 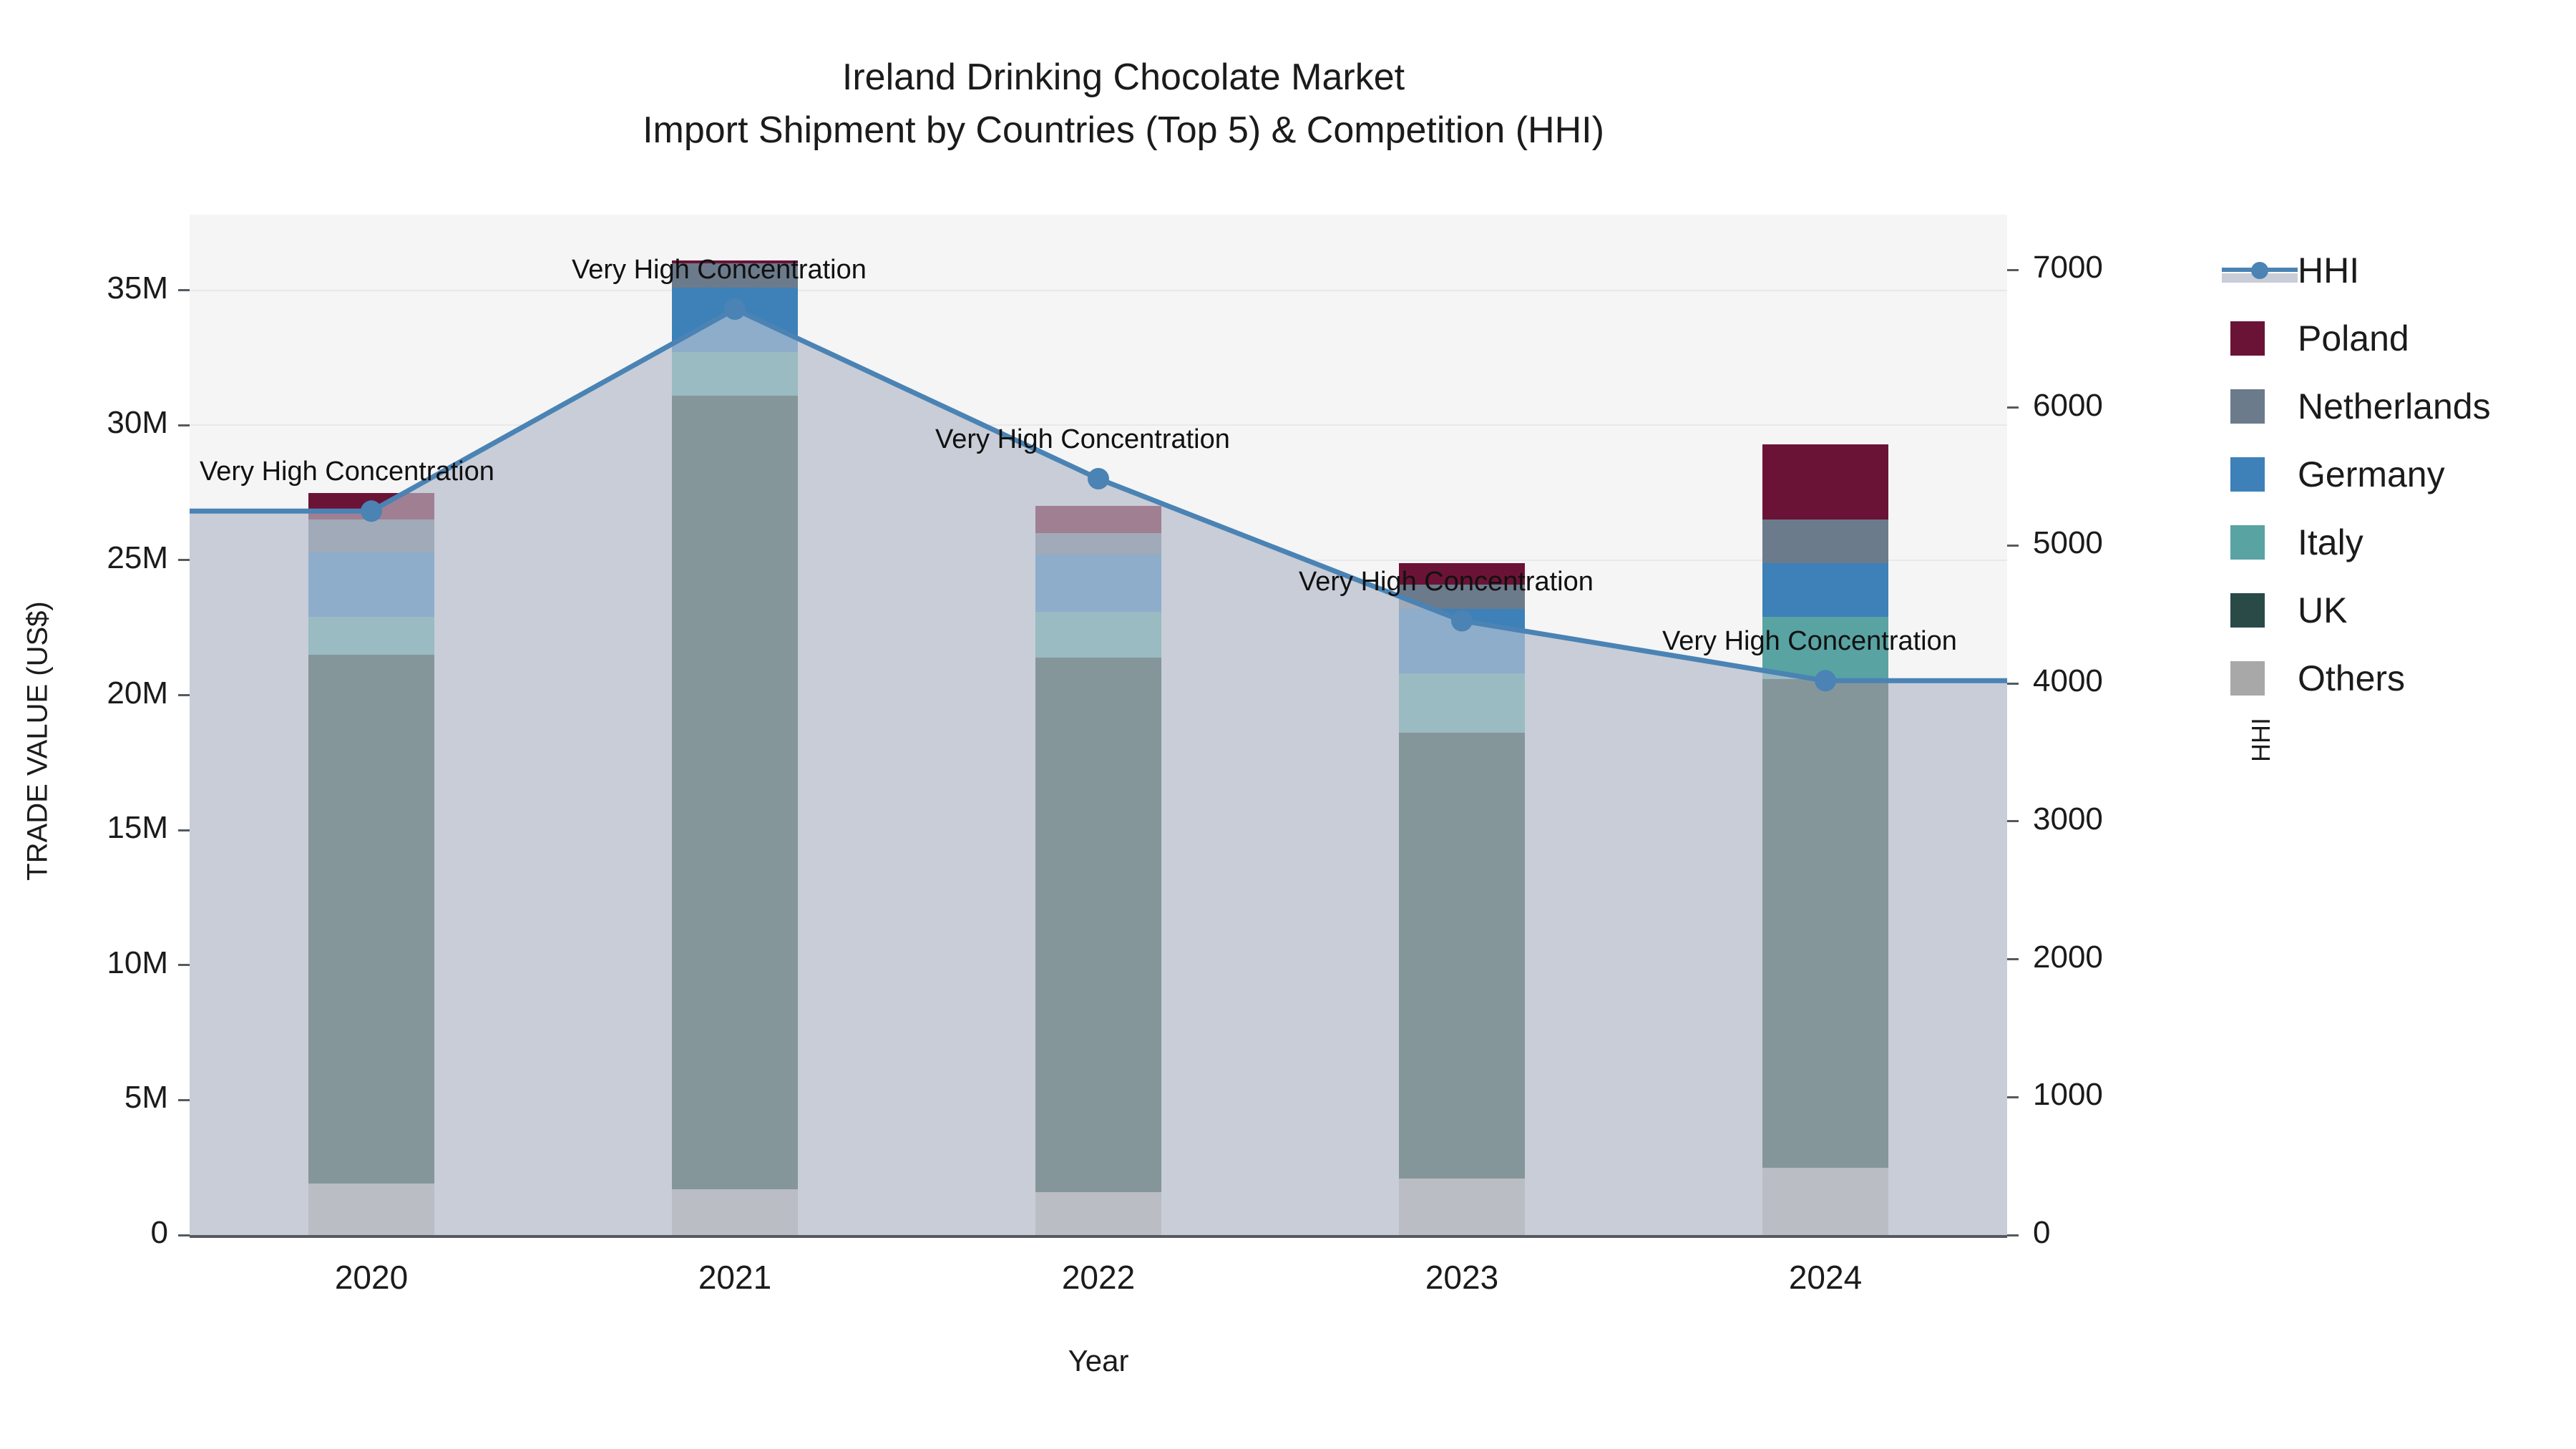 What do you see at coordinates (347, 472) in the screenshot?
I see `annotation-2020: Very High Concentration` at bounding box center [347, 472].